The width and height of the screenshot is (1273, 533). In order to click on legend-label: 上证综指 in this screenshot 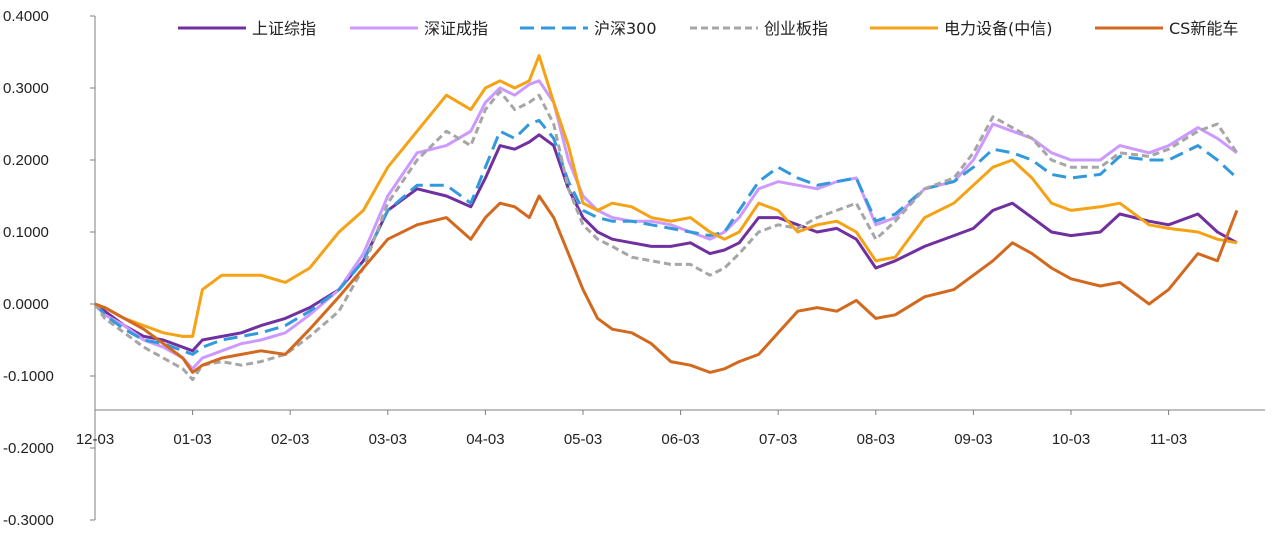, I will do `click(284, 28)`.